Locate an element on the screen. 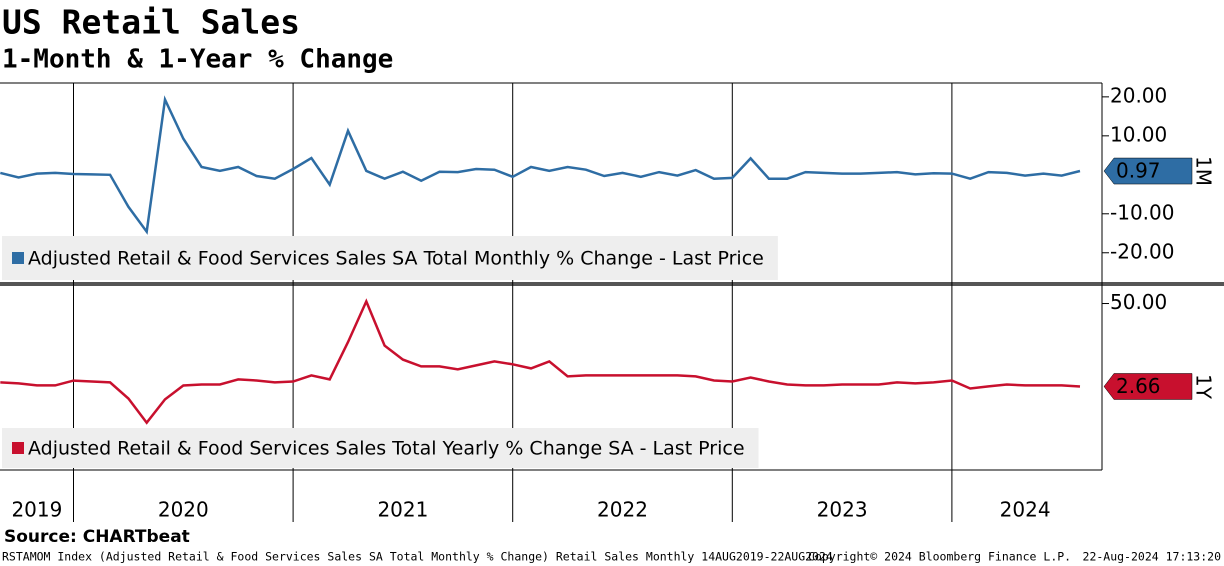 The height and width of the screenshot is (566, 1224). x-tick-label: 2022 is located at coordinates (622, 510).